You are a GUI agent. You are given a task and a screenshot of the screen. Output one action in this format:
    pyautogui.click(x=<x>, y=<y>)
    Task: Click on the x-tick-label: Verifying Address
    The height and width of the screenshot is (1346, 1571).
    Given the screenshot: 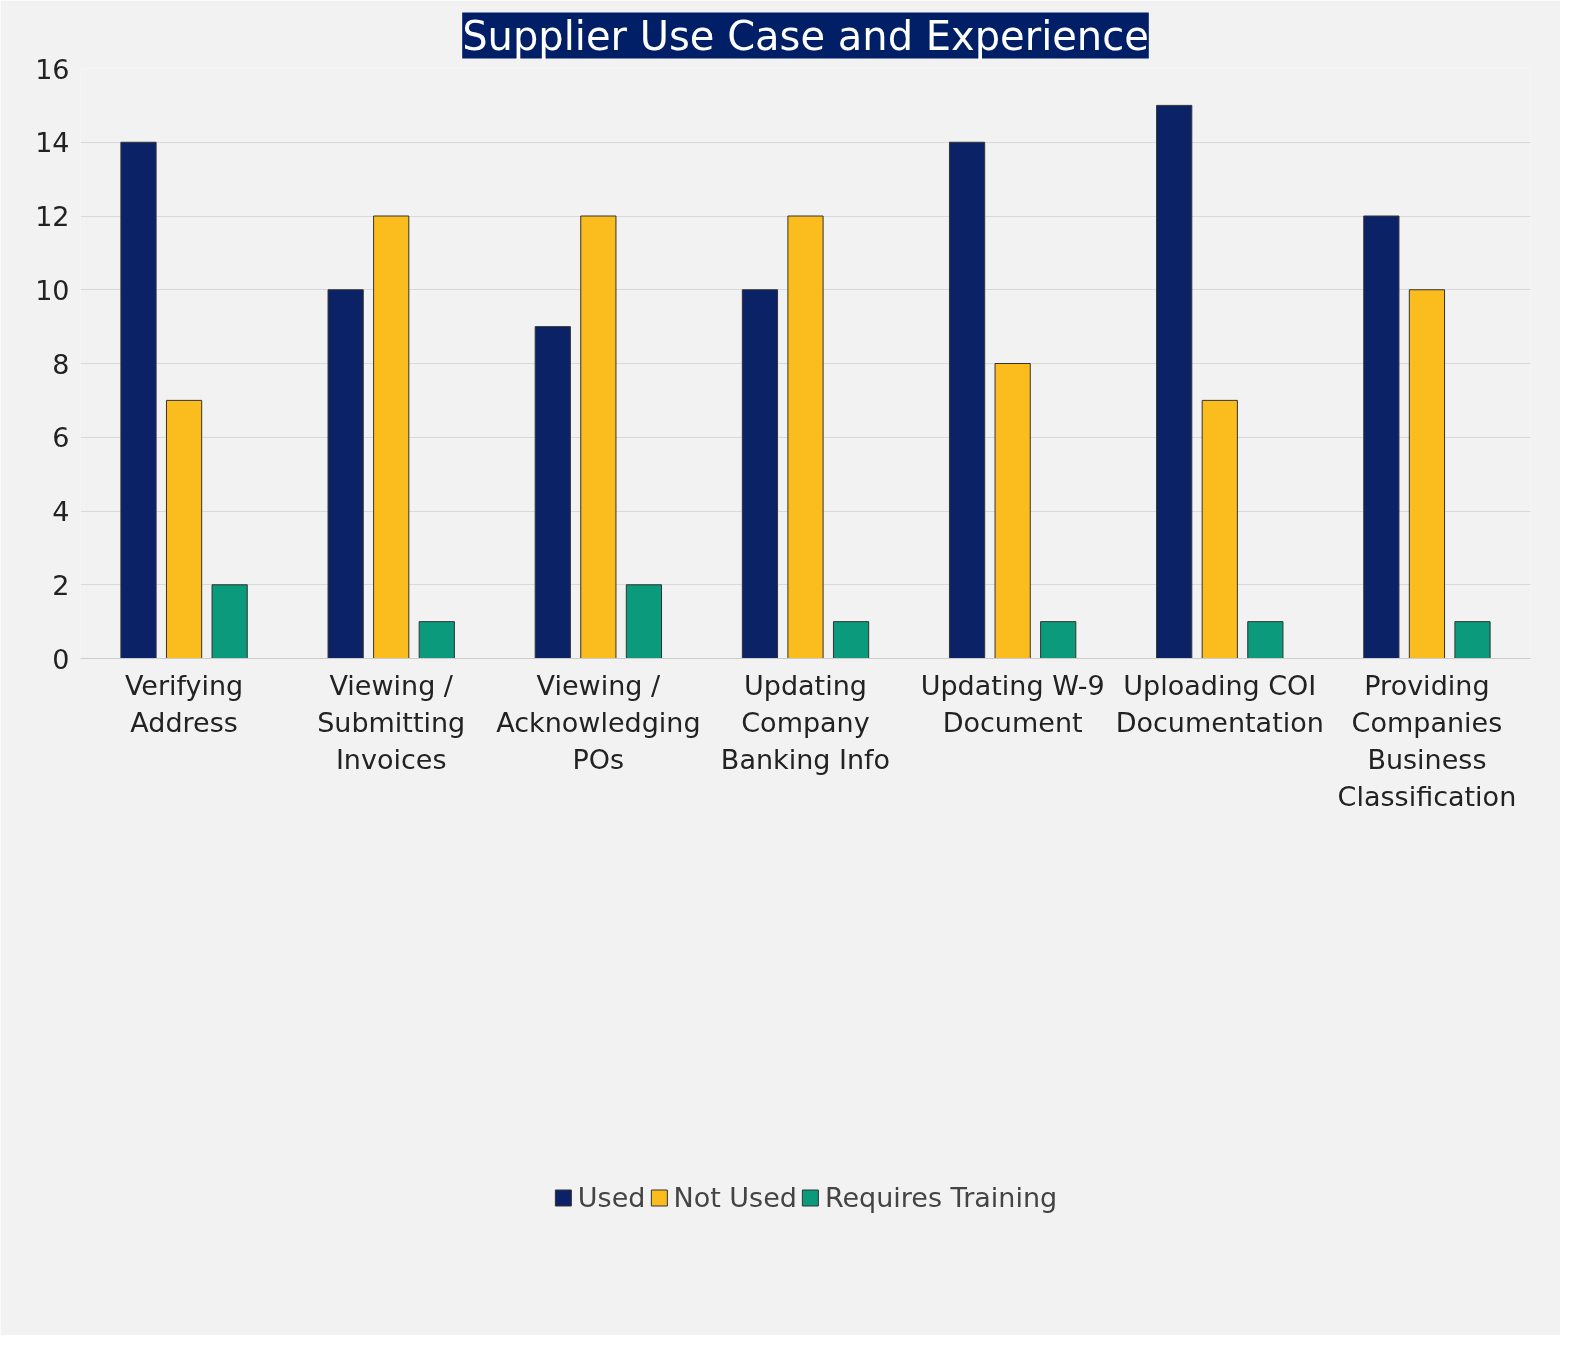 What is the action you would take?
    pyautogui.click(x=184, y=703)
    